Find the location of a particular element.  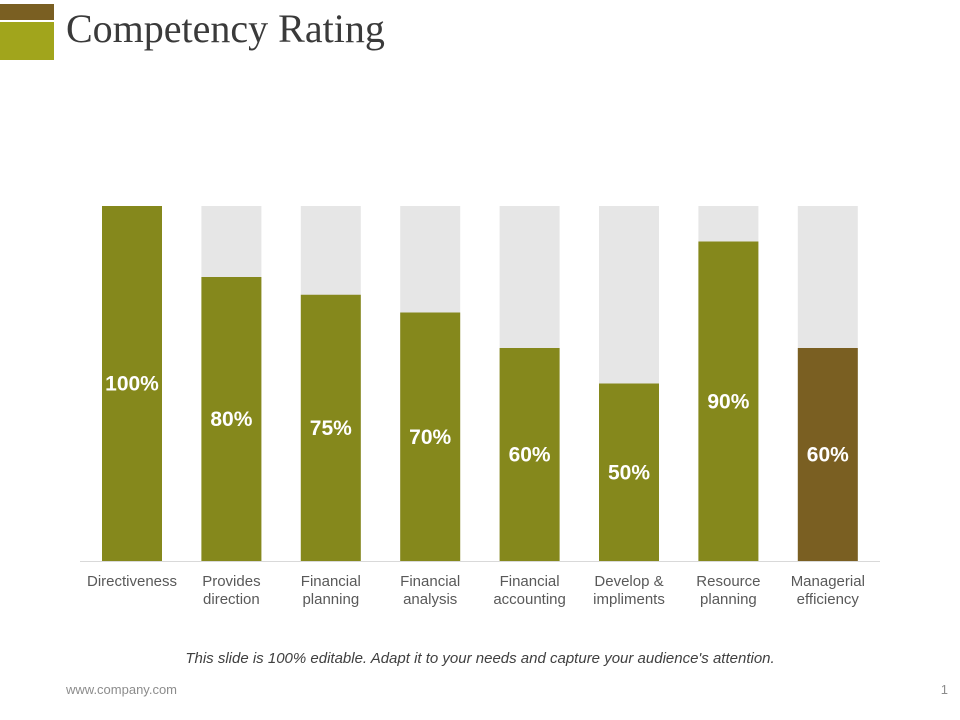

category-label: Develop & impliments is located at coordinates (629, 590).